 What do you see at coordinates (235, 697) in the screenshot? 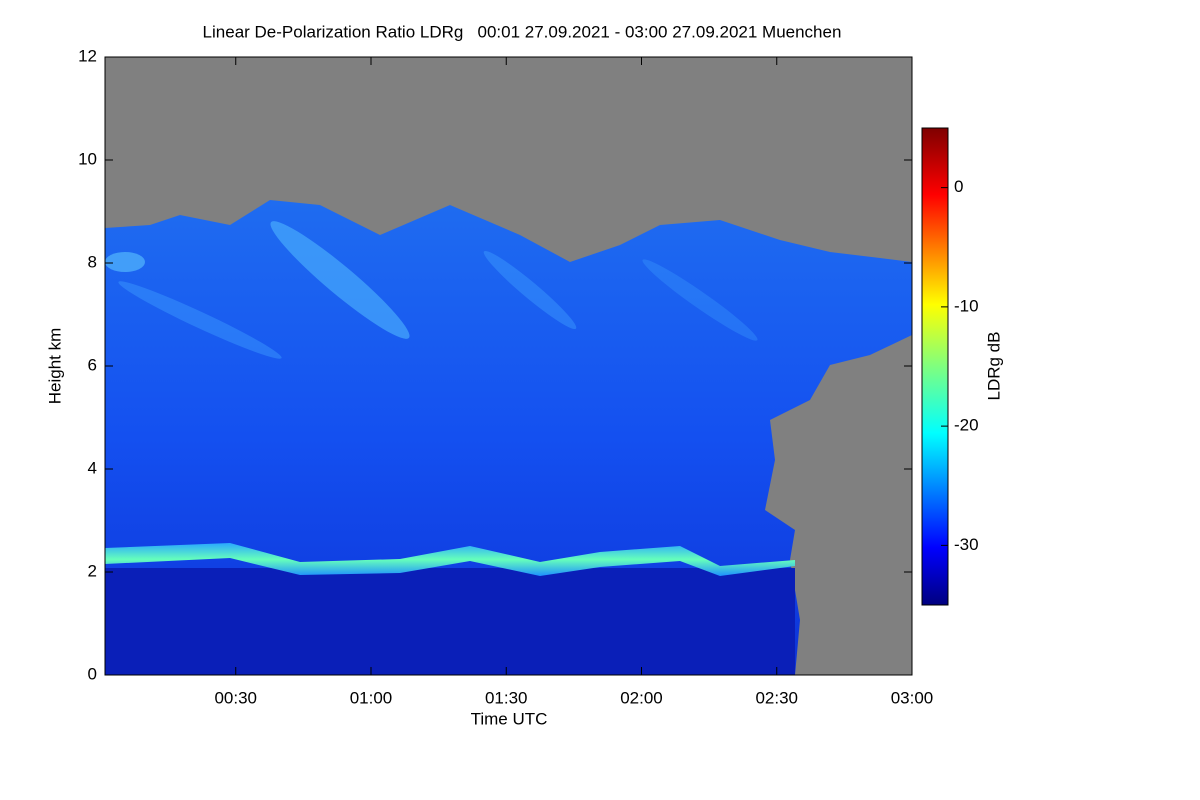
I see `x-tick-label: 00:30` at bounding box center [235, 697].